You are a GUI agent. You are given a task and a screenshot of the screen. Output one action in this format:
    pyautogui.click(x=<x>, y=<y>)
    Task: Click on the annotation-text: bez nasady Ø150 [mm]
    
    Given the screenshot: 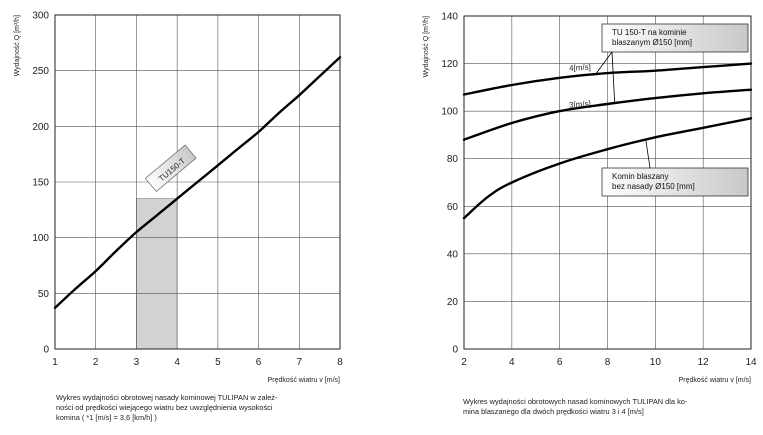 What is the action you would take?
    pyautogui.click(x=653, y=186)
    